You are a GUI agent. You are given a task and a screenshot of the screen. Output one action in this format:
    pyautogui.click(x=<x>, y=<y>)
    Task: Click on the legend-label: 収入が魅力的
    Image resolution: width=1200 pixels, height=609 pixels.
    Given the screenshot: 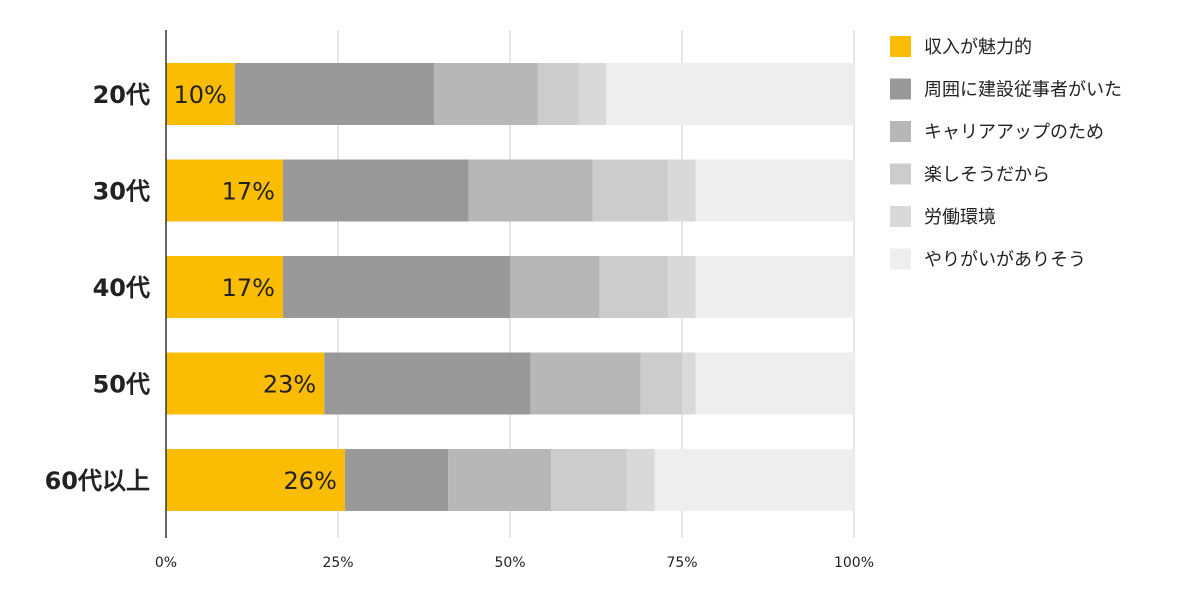 What is the action you would take?
    pyautogui.click(x=978, y=47)
    